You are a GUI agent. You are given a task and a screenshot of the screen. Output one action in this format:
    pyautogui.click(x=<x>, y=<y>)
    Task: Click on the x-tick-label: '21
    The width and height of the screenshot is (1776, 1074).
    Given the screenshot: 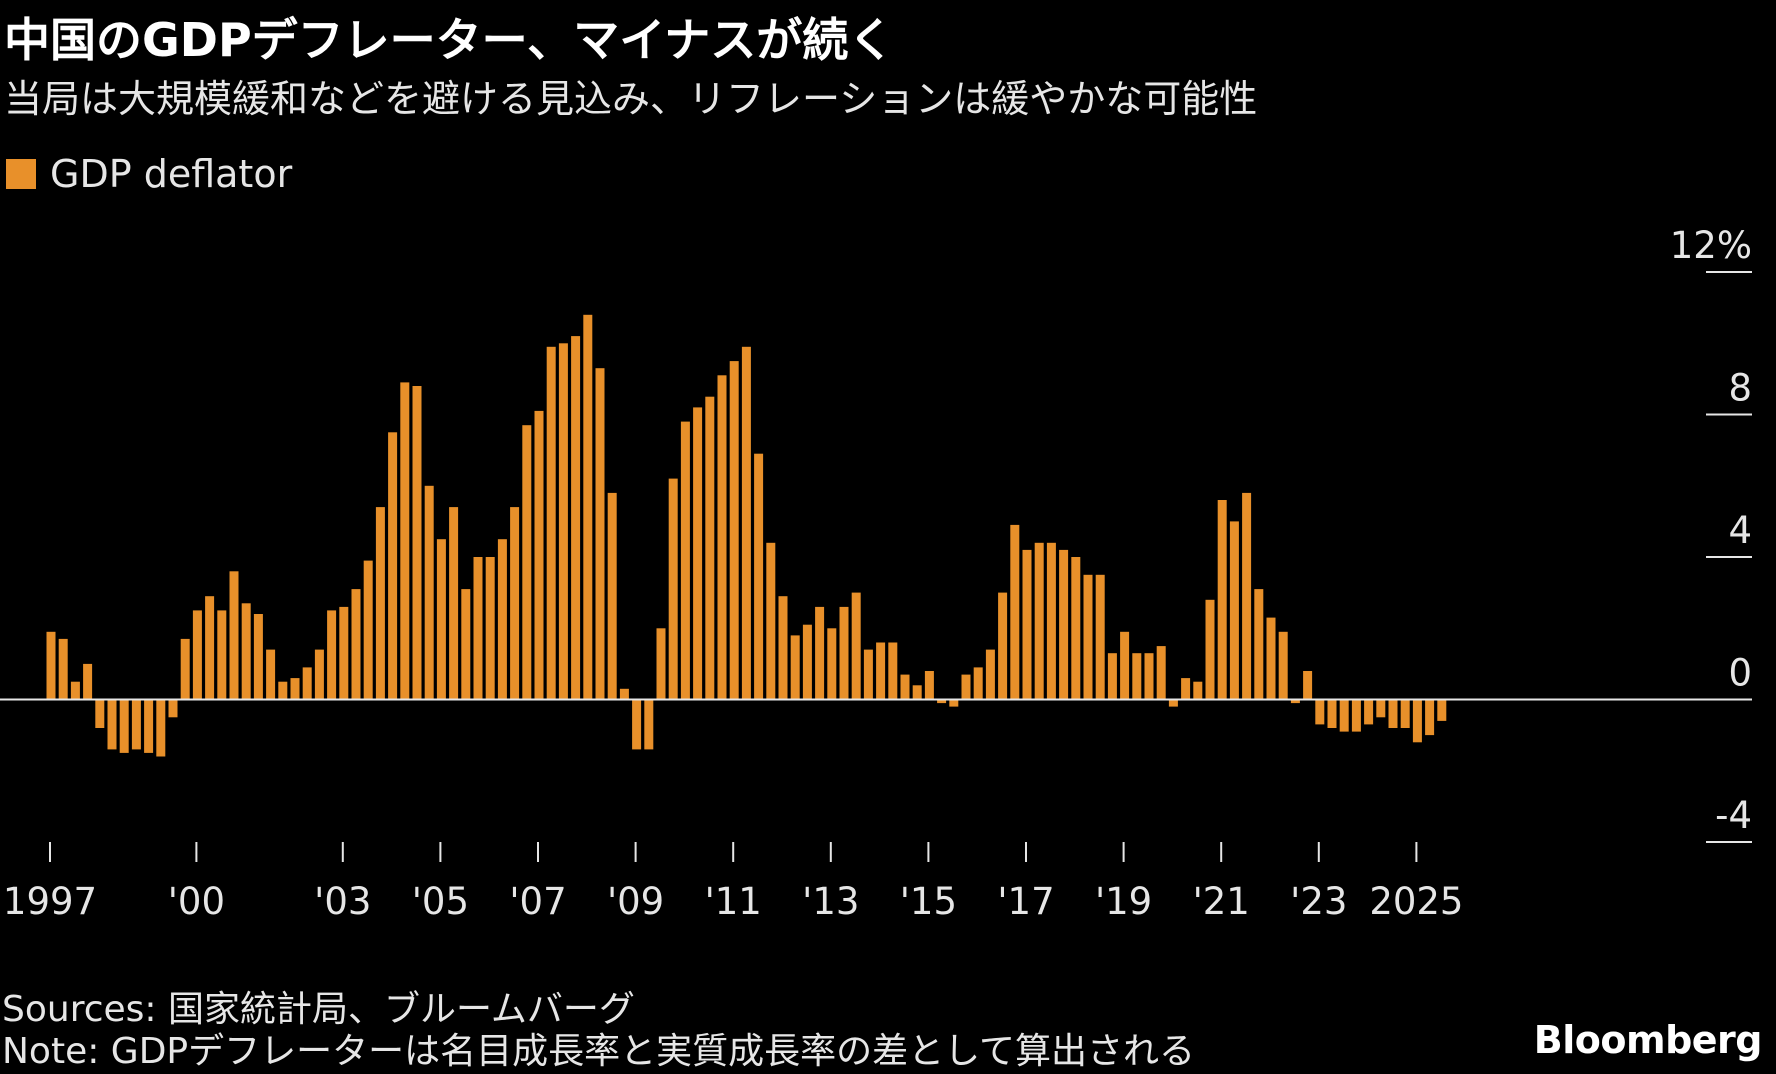 What is the action you would take?
    pyautogui.click(x=1221, y=901)
    